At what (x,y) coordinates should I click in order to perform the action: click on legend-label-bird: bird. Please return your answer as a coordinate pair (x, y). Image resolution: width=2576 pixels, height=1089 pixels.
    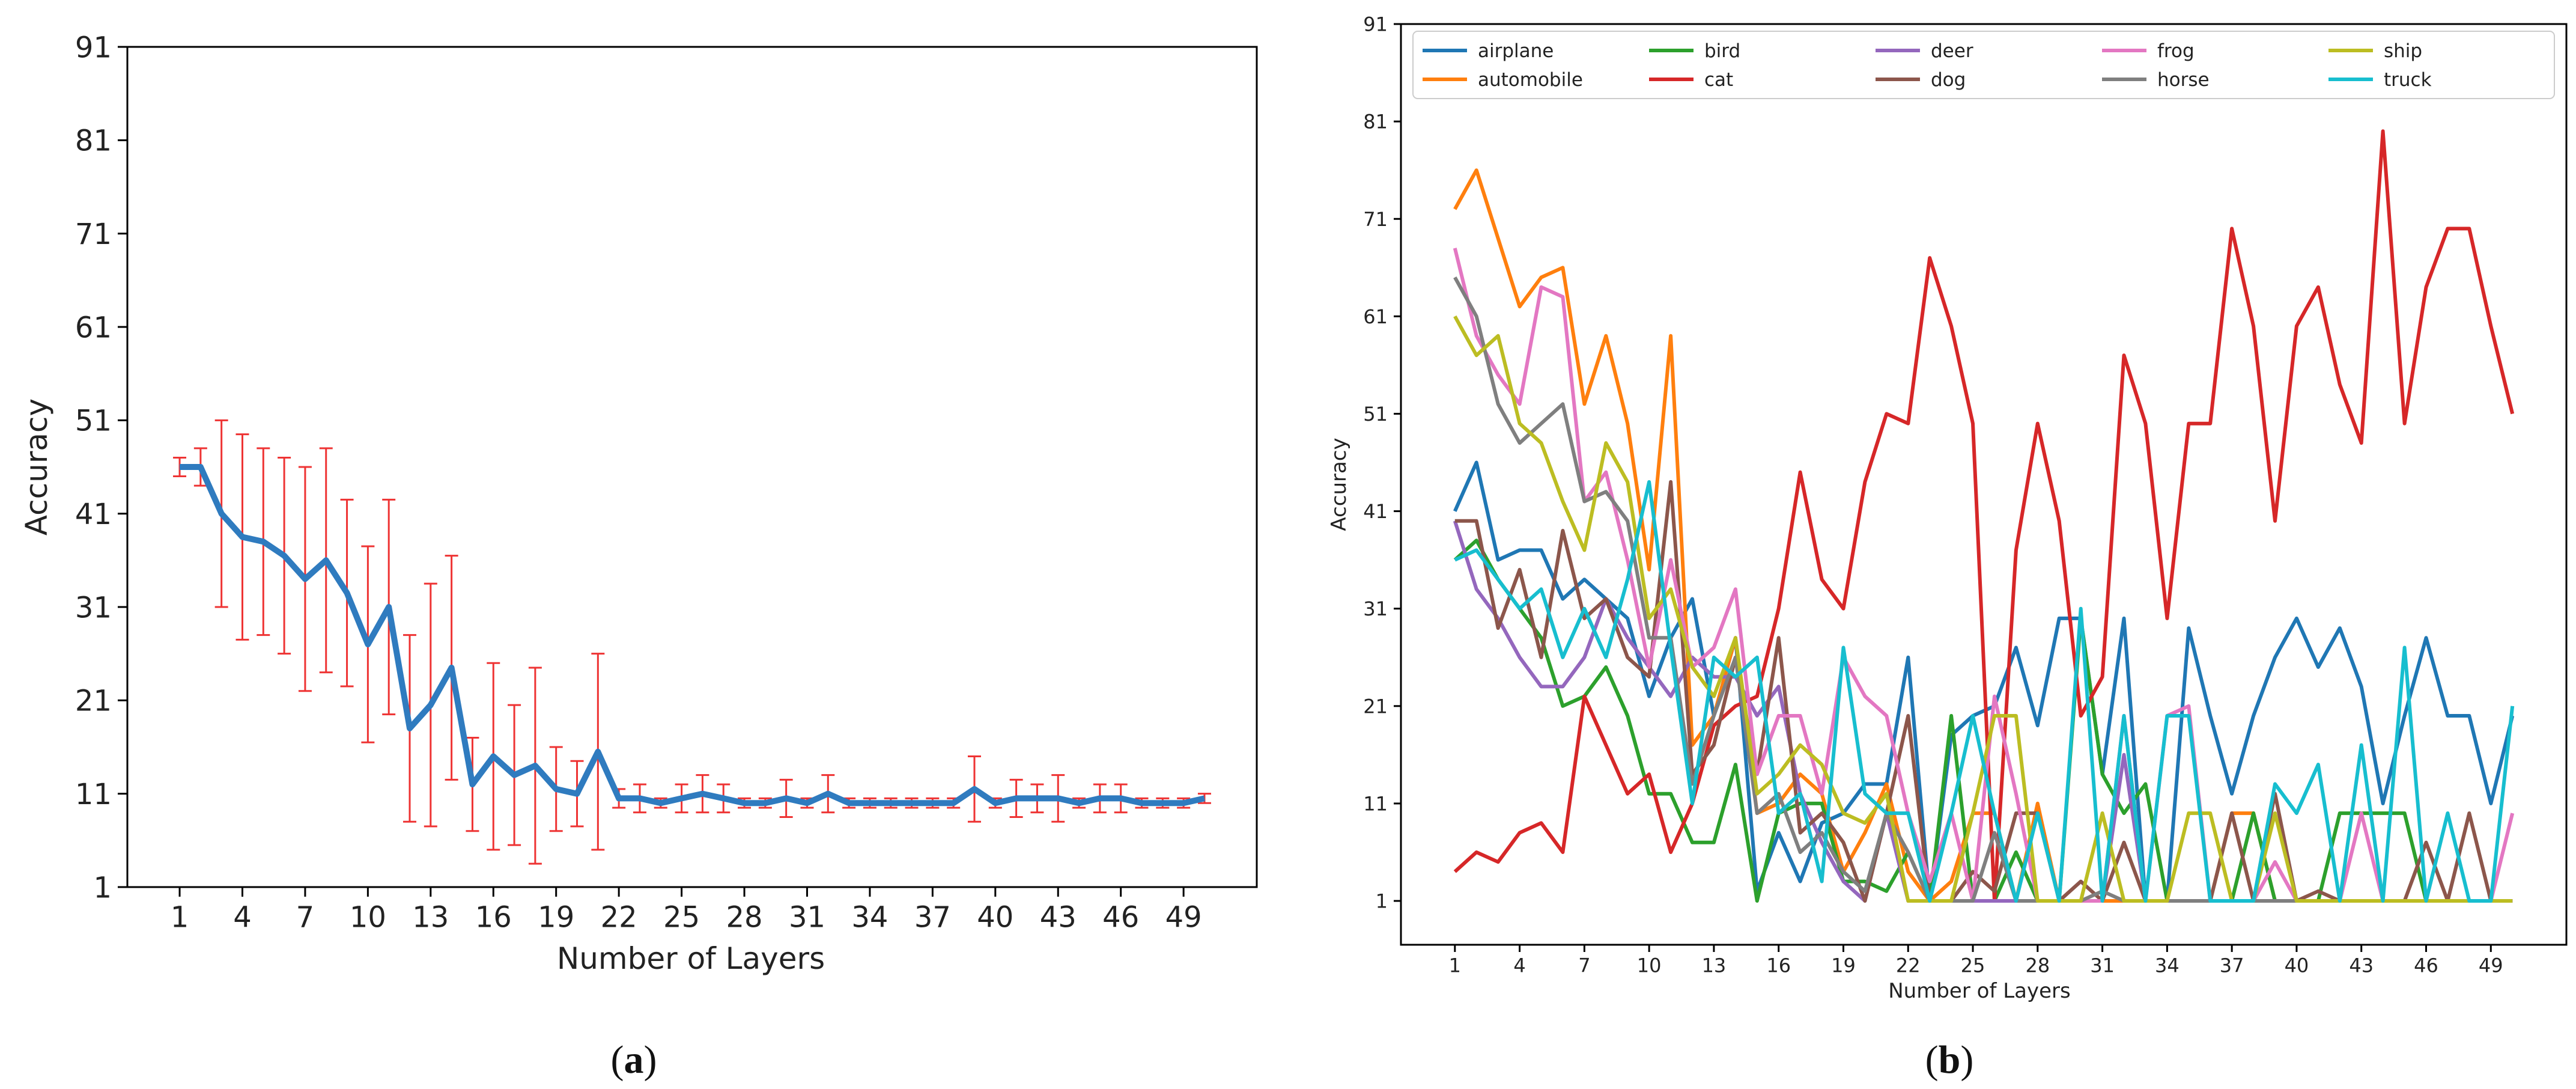
    Looking at the image, I should click on (1722, 51).